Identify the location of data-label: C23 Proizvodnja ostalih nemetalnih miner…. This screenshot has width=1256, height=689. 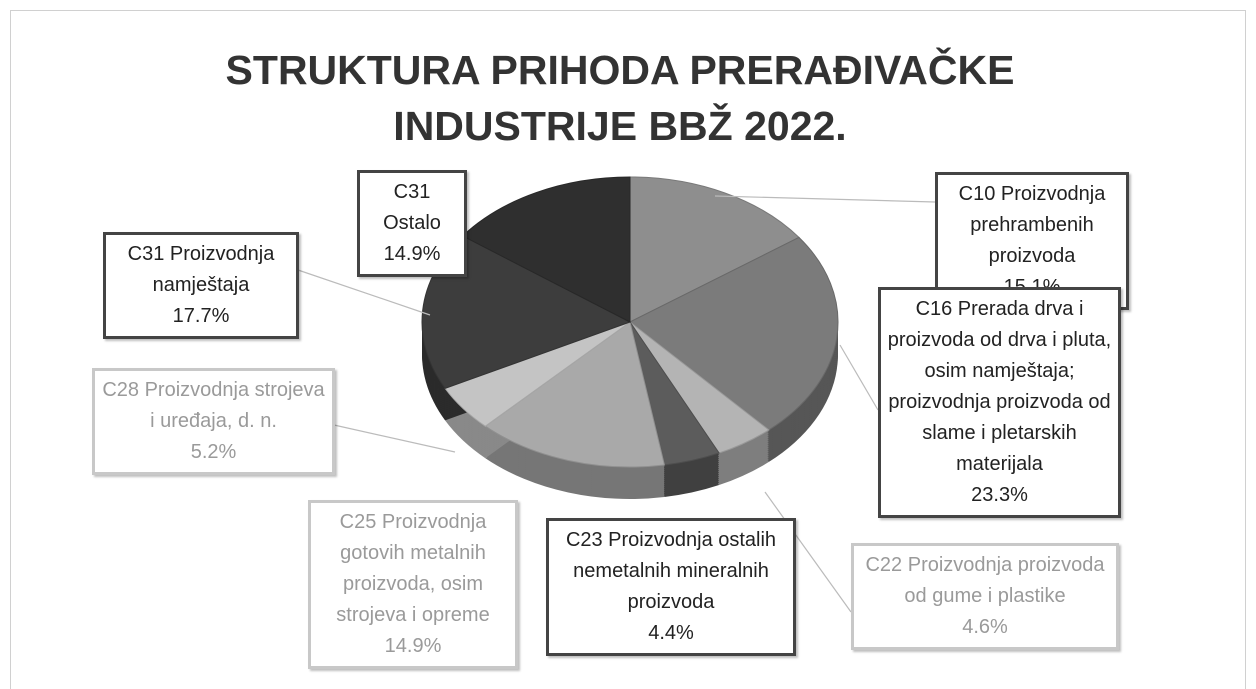
(671, 587).